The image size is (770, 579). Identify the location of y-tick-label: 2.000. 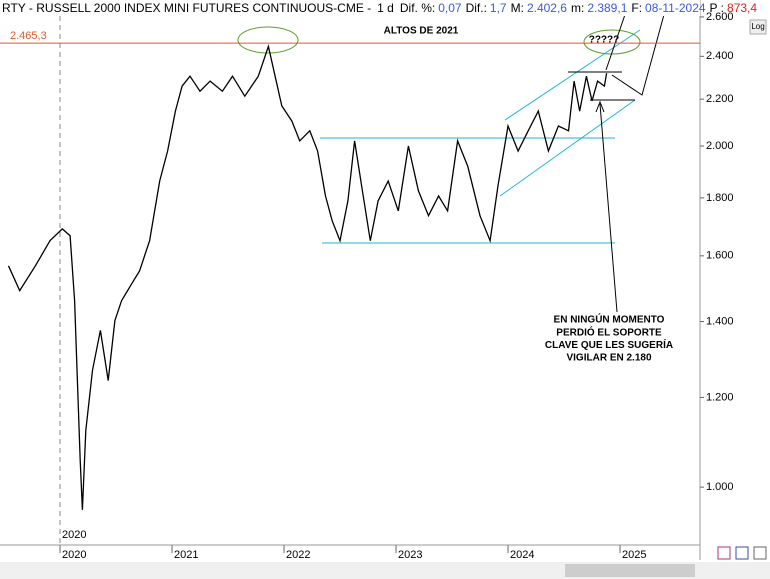
(720, 146).